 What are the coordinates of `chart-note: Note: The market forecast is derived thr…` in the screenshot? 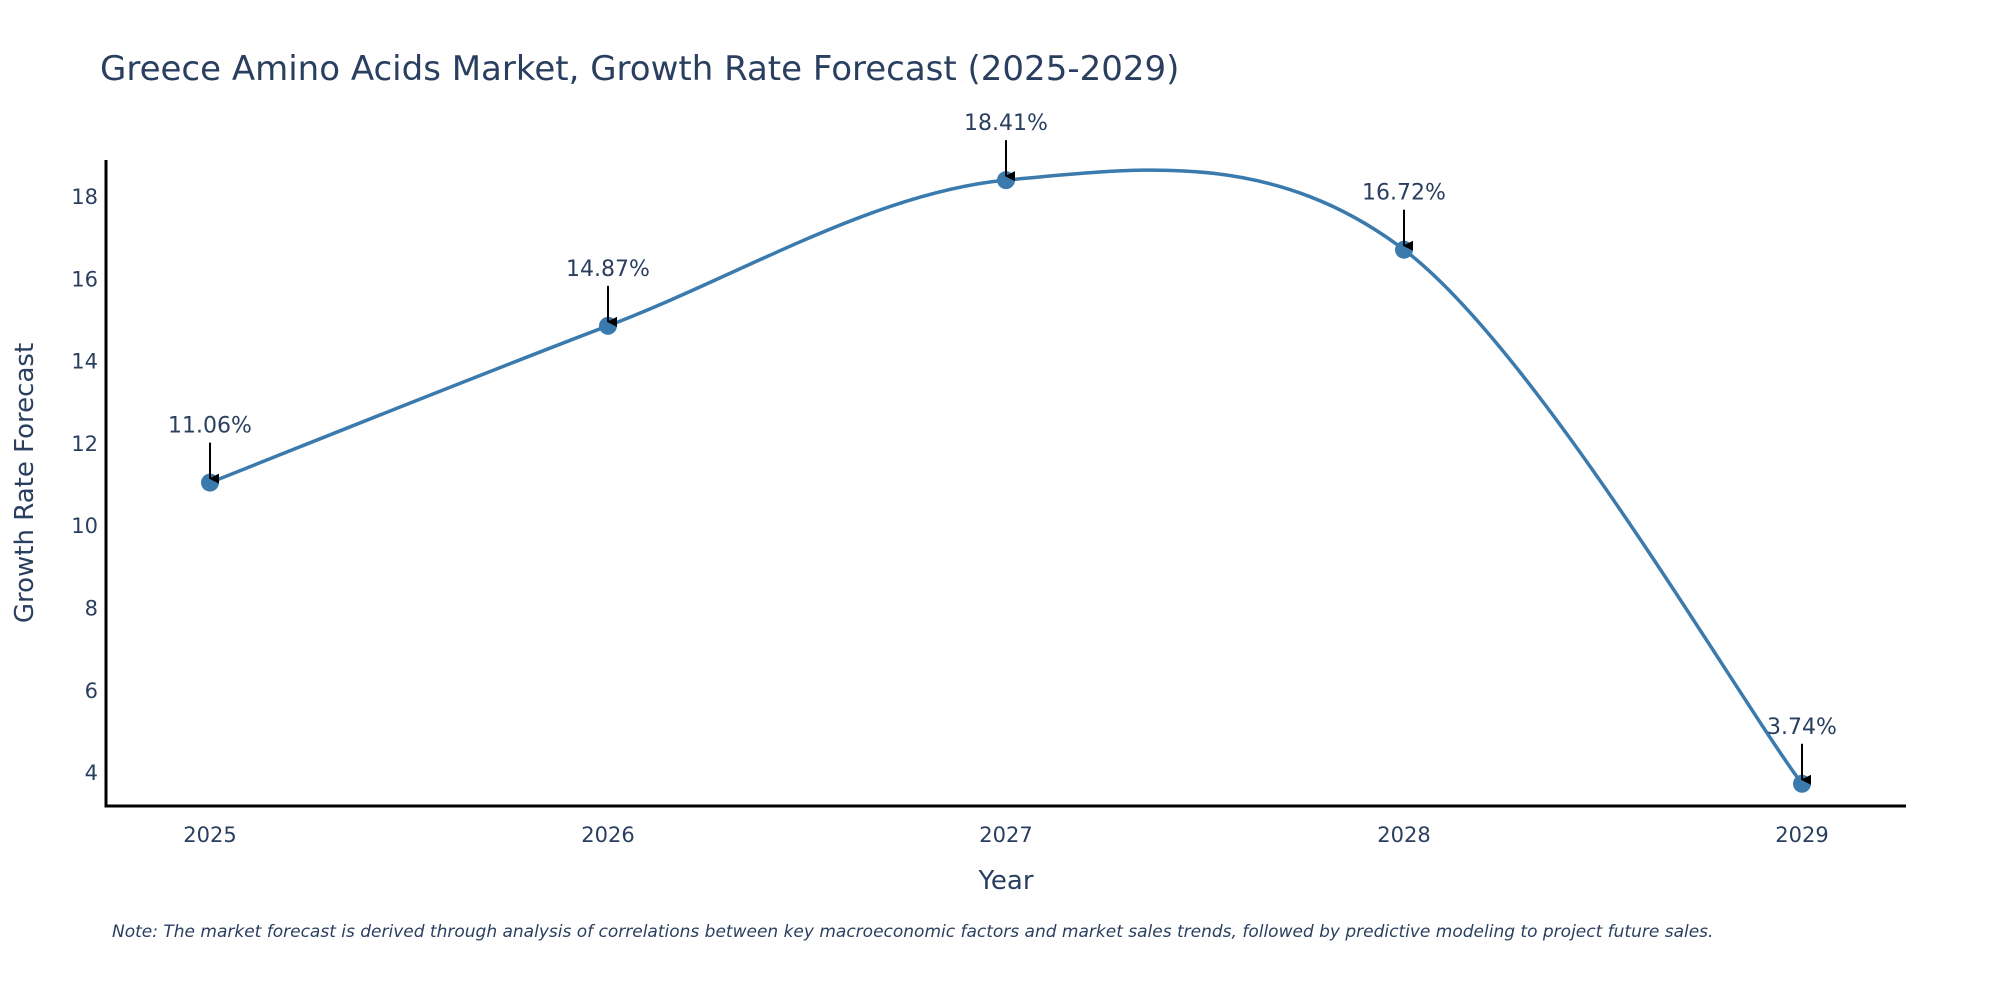 It's located at (912, 932).